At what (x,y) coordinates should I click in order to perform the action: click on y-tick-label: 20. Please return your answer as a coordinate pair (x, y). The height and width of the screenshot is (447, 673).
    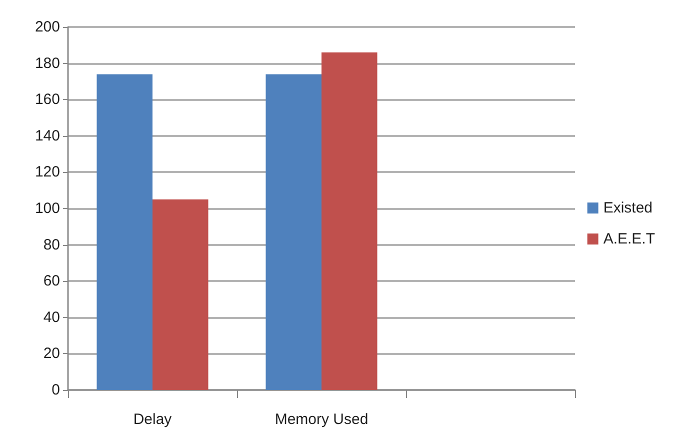
    Looking at the image, I should click on (51, 353).